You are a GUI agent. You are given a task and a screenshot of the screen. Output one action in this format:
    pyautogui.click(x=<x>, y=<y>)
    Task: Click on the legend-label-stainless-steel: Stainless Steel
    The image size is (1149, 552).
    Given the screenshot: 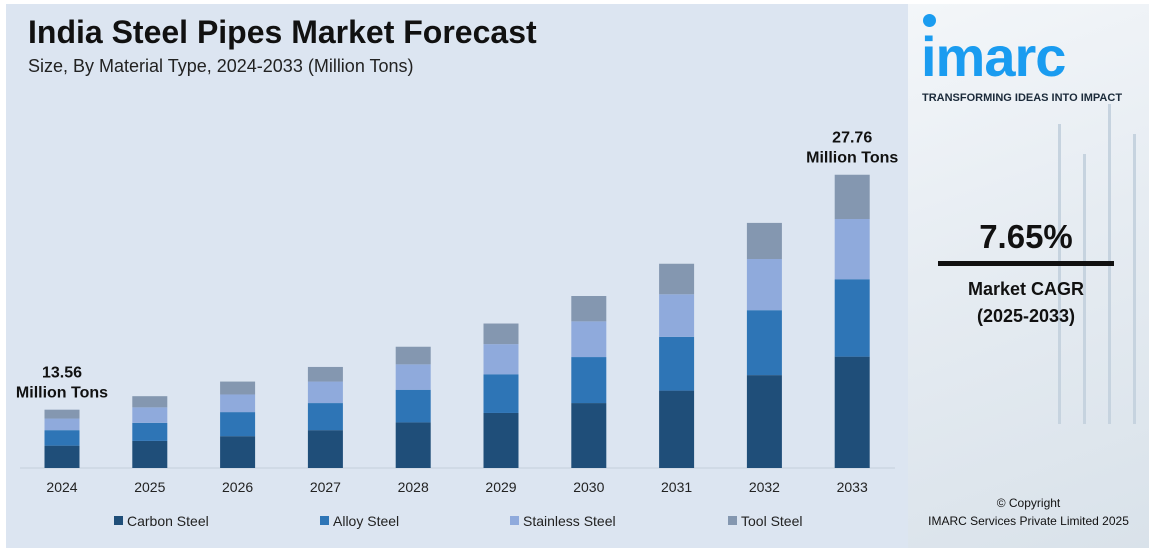 What is the action you would take?
    pyautogui.click(x=569, y=521)
    